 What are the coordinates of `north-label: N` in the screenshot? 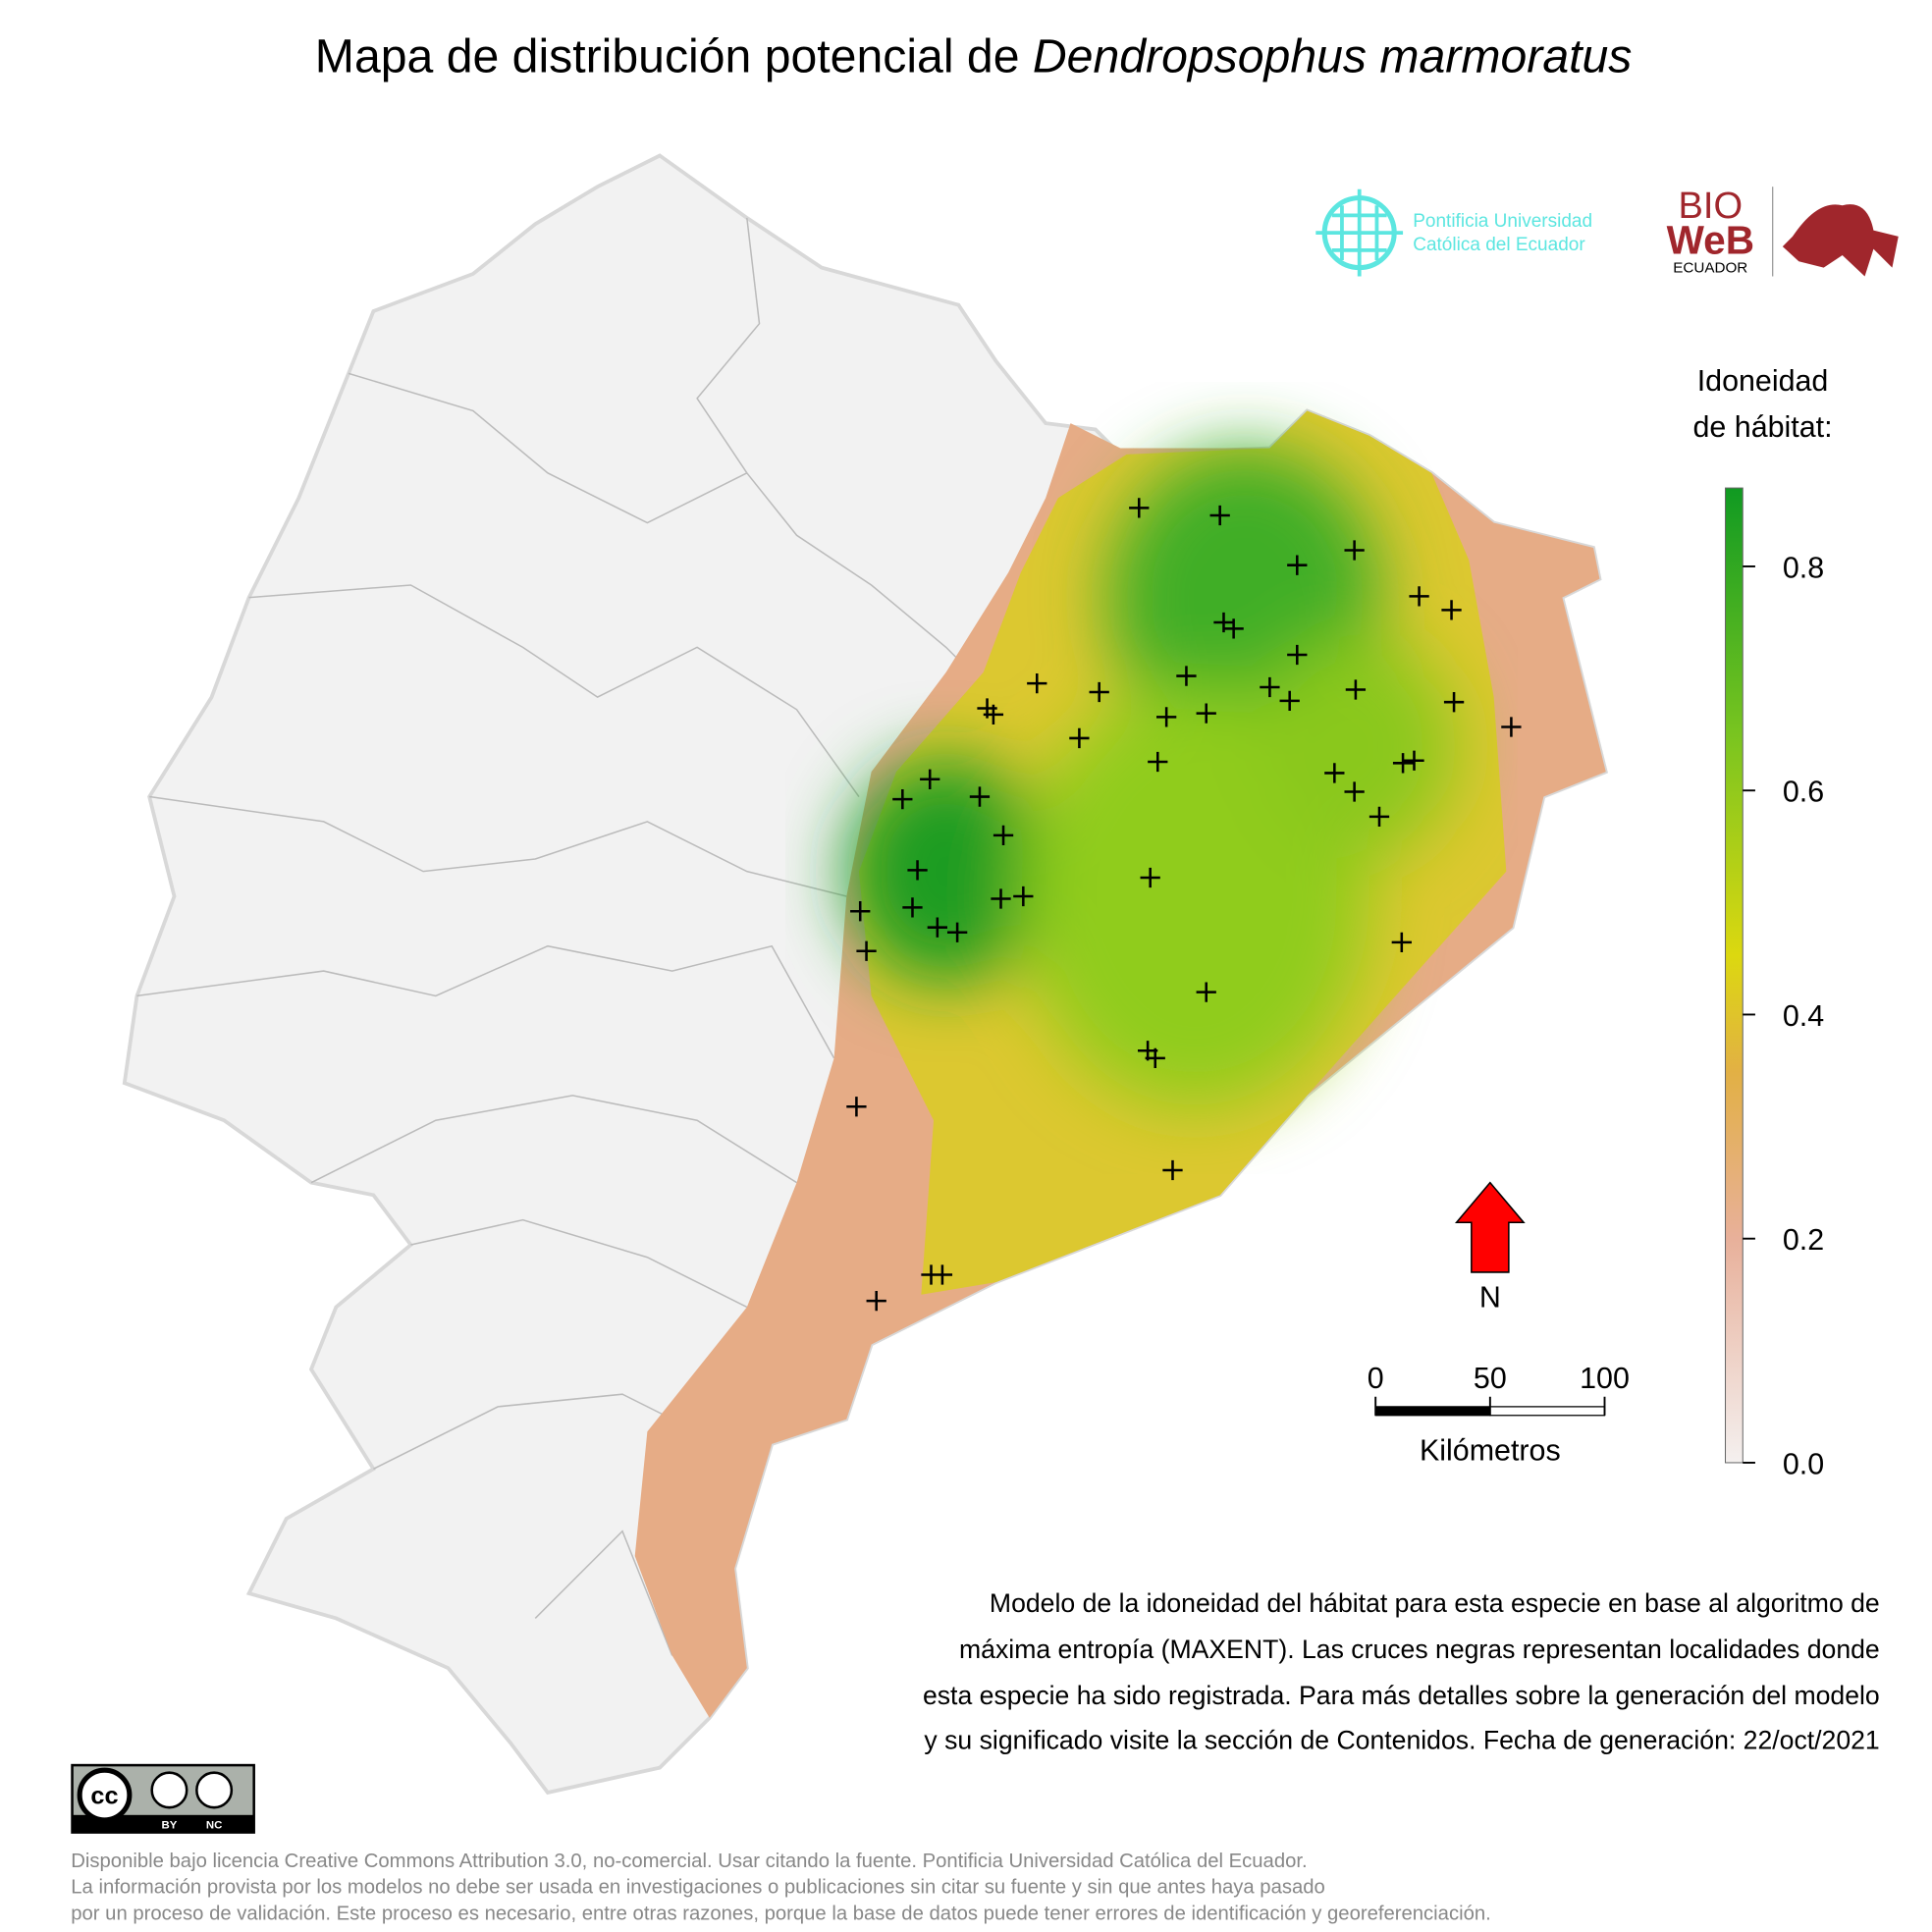 It's located at (1490, 1297).